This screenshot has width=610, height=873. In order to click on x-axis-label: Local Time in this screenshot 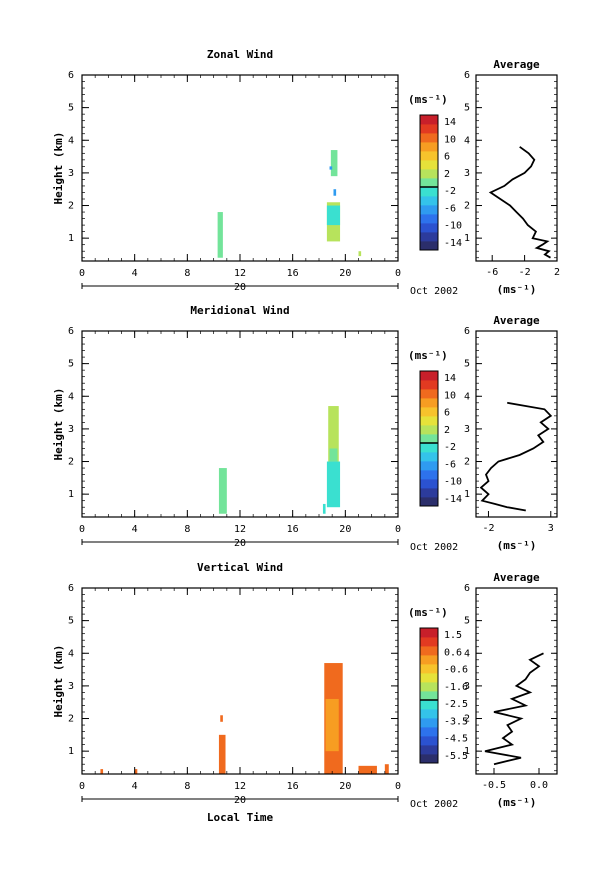, I will do `click(240, 817)`.